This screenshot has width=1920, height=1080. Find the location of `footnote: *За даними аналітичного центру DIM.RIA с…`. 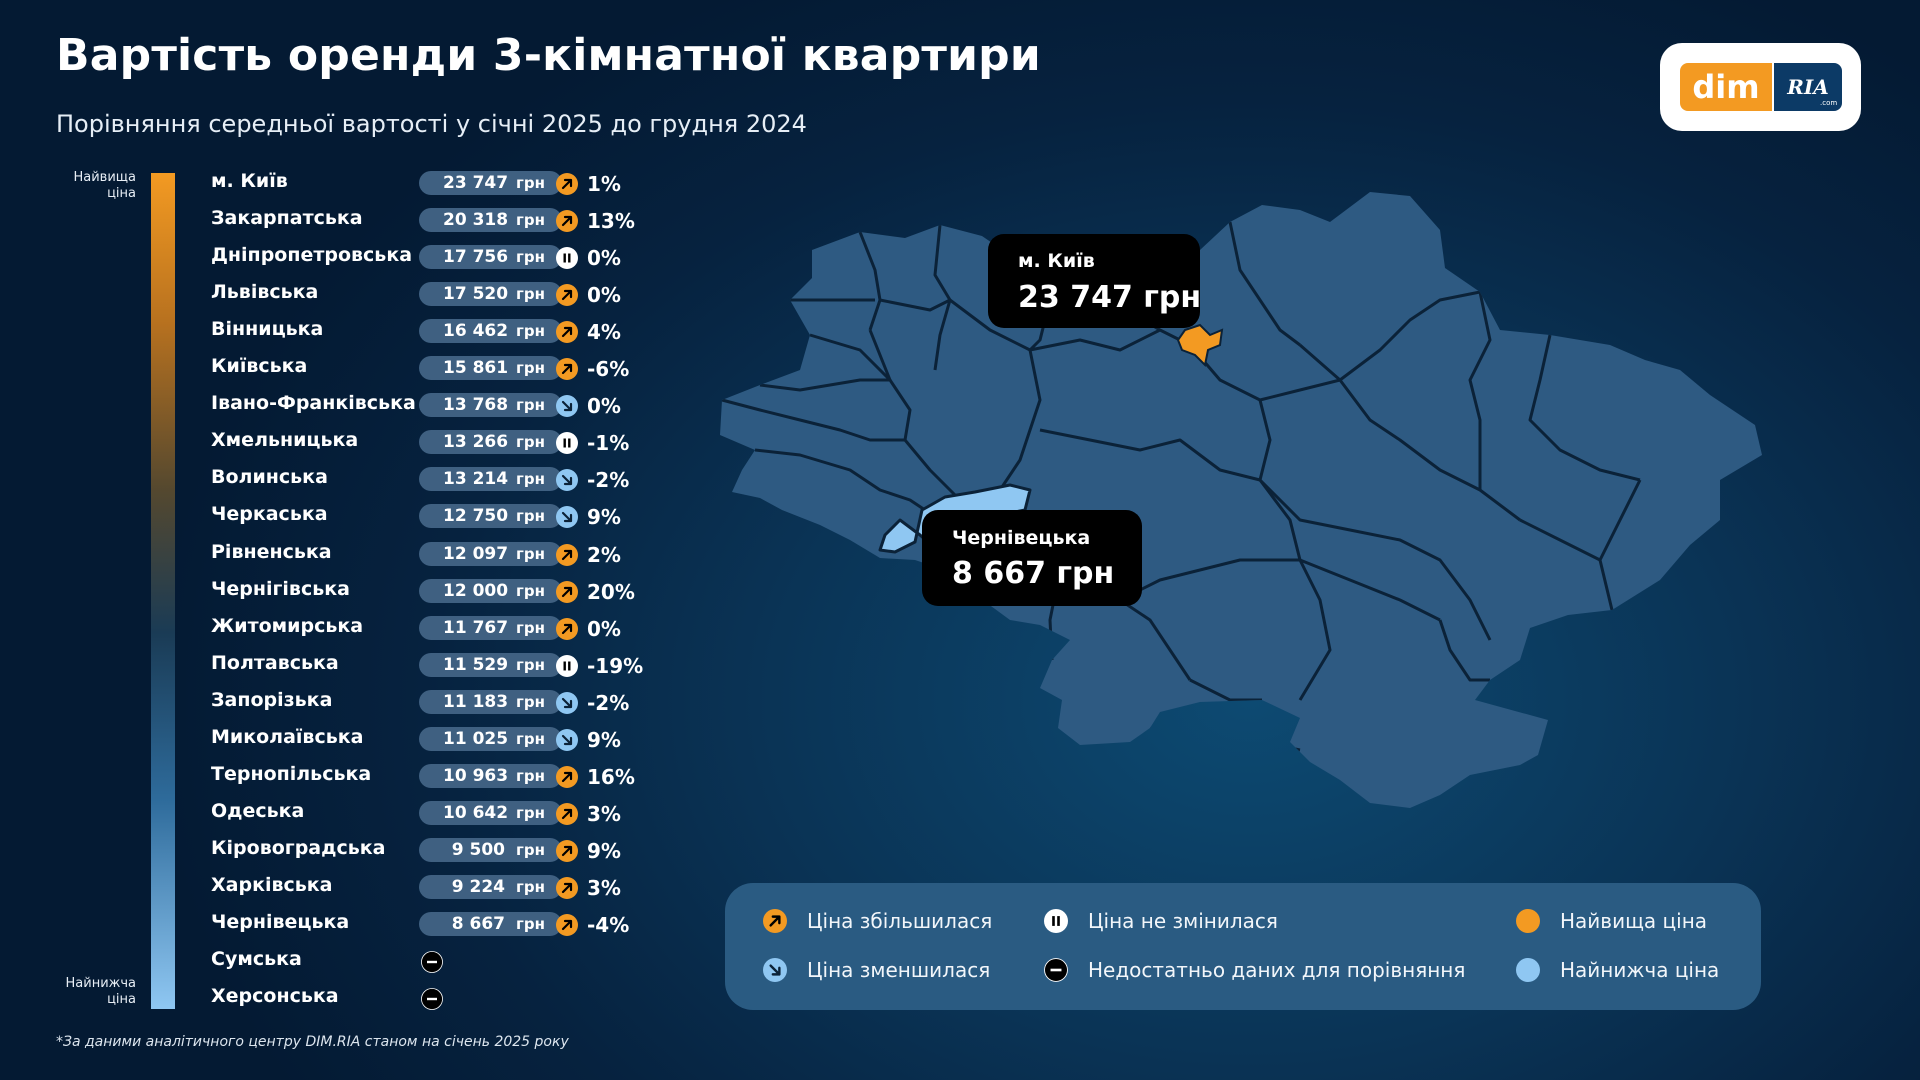

footnote: *За даними аналітичного центру DIM.RIA с… is located at coordinates (312, 1042).